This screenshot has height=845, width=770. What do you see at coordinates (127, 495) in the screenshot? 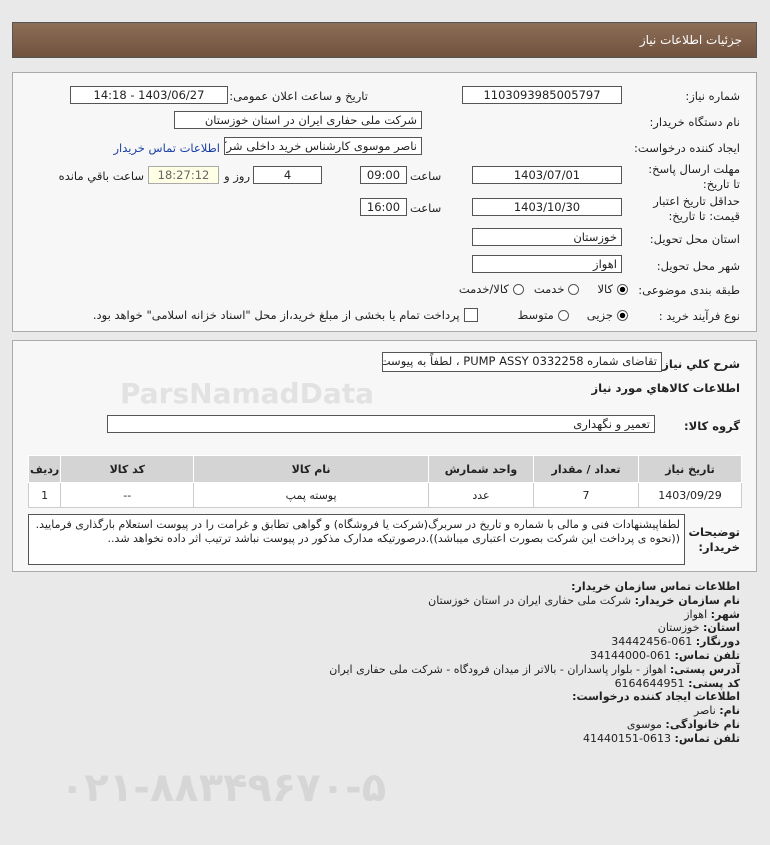
I see `cell-code: --` at bounding box center [127, 495].